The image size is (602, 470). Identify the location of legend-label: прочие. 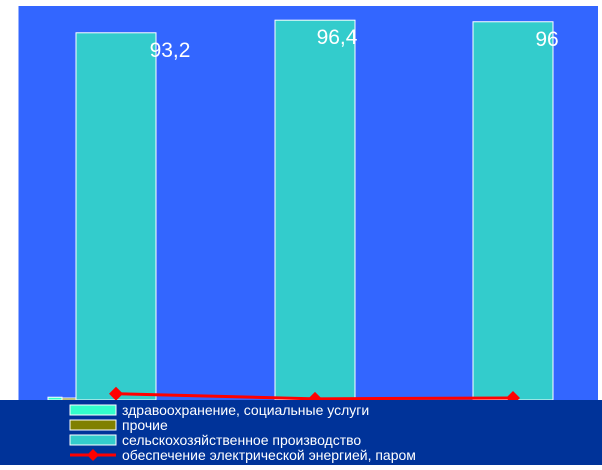
(145, 425).